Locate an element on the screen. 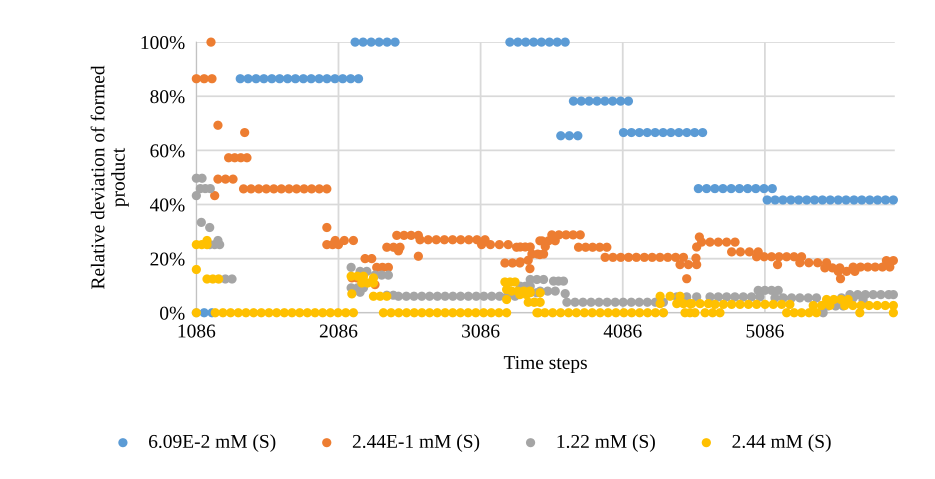  y-tick-label: 80% is located at coordinates (167, 97).